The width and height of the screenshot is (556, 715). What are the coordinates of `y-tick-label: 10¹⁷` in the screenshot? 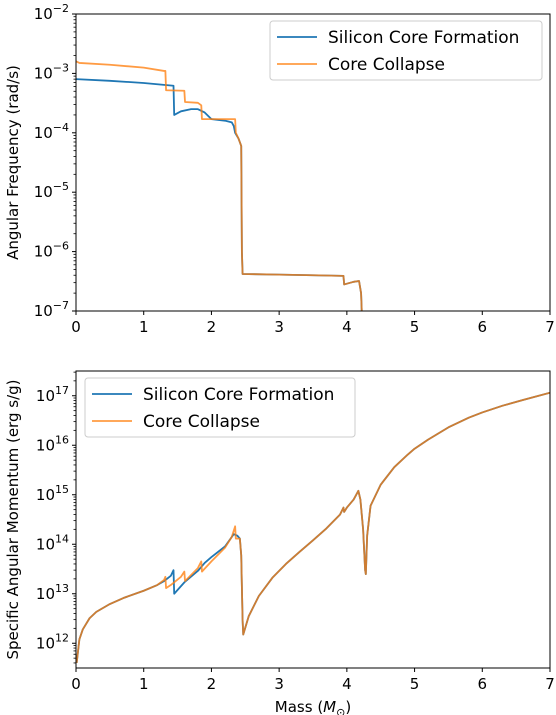 It's located at (52, 394).